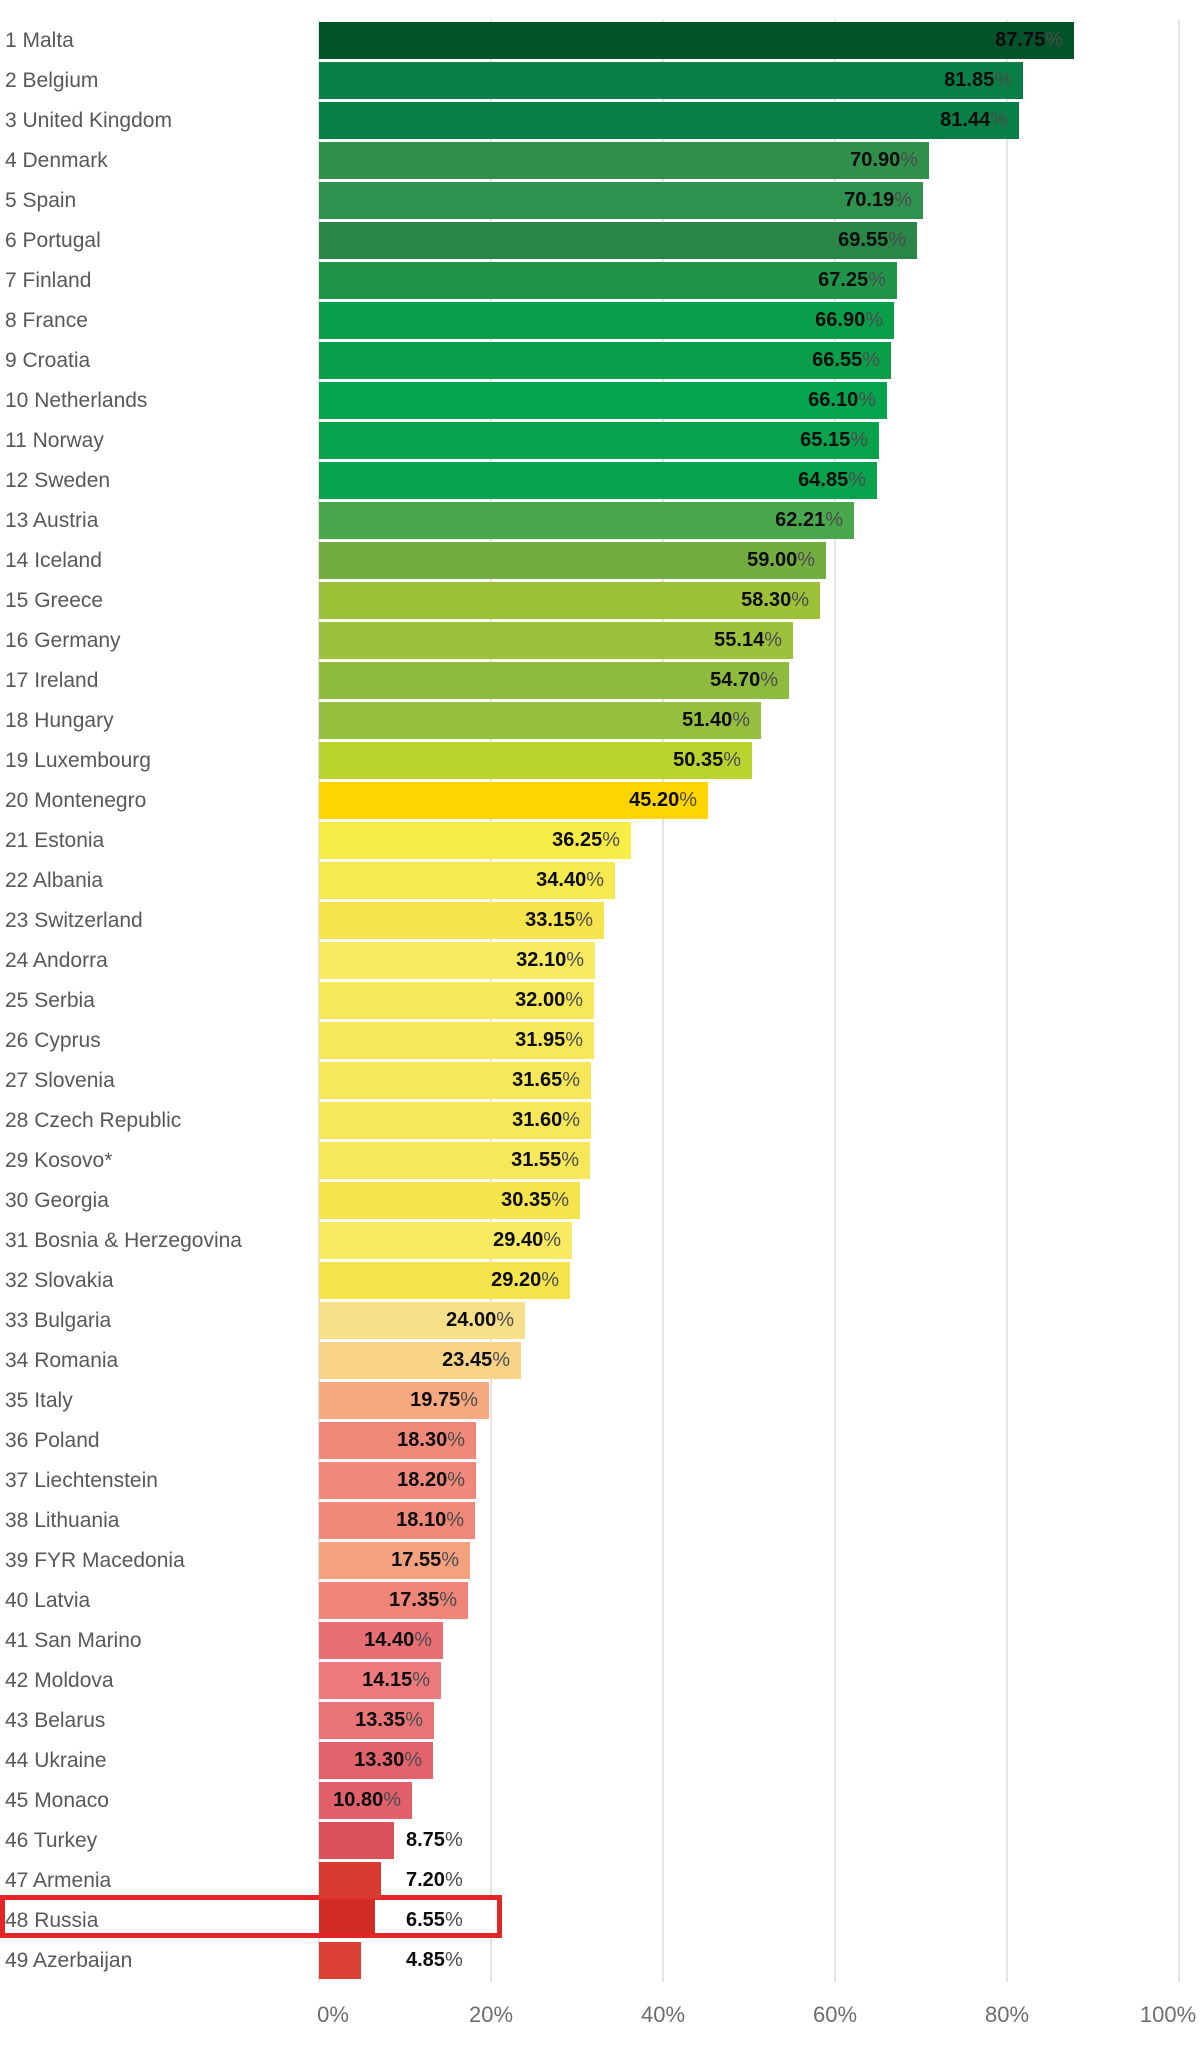 Image resolution: width=1200 pixels, height=2060 pixels. What do you see at coordinates (340, 1960) in the screenshot?
I see `bar-azerbaijan` at bounding box center [340, 1960].